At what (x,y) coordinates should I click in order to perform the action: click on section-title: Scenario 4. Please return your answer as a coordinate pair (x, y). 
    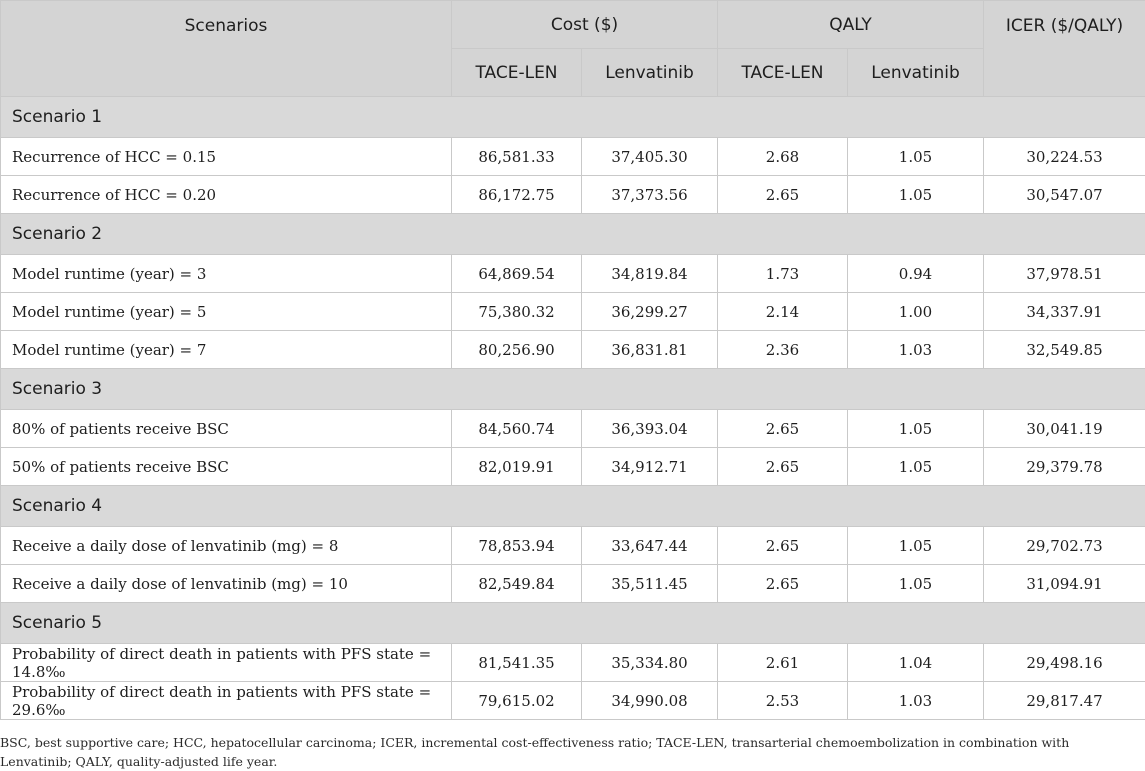
    Looking at the image, I should click on (572, 506).